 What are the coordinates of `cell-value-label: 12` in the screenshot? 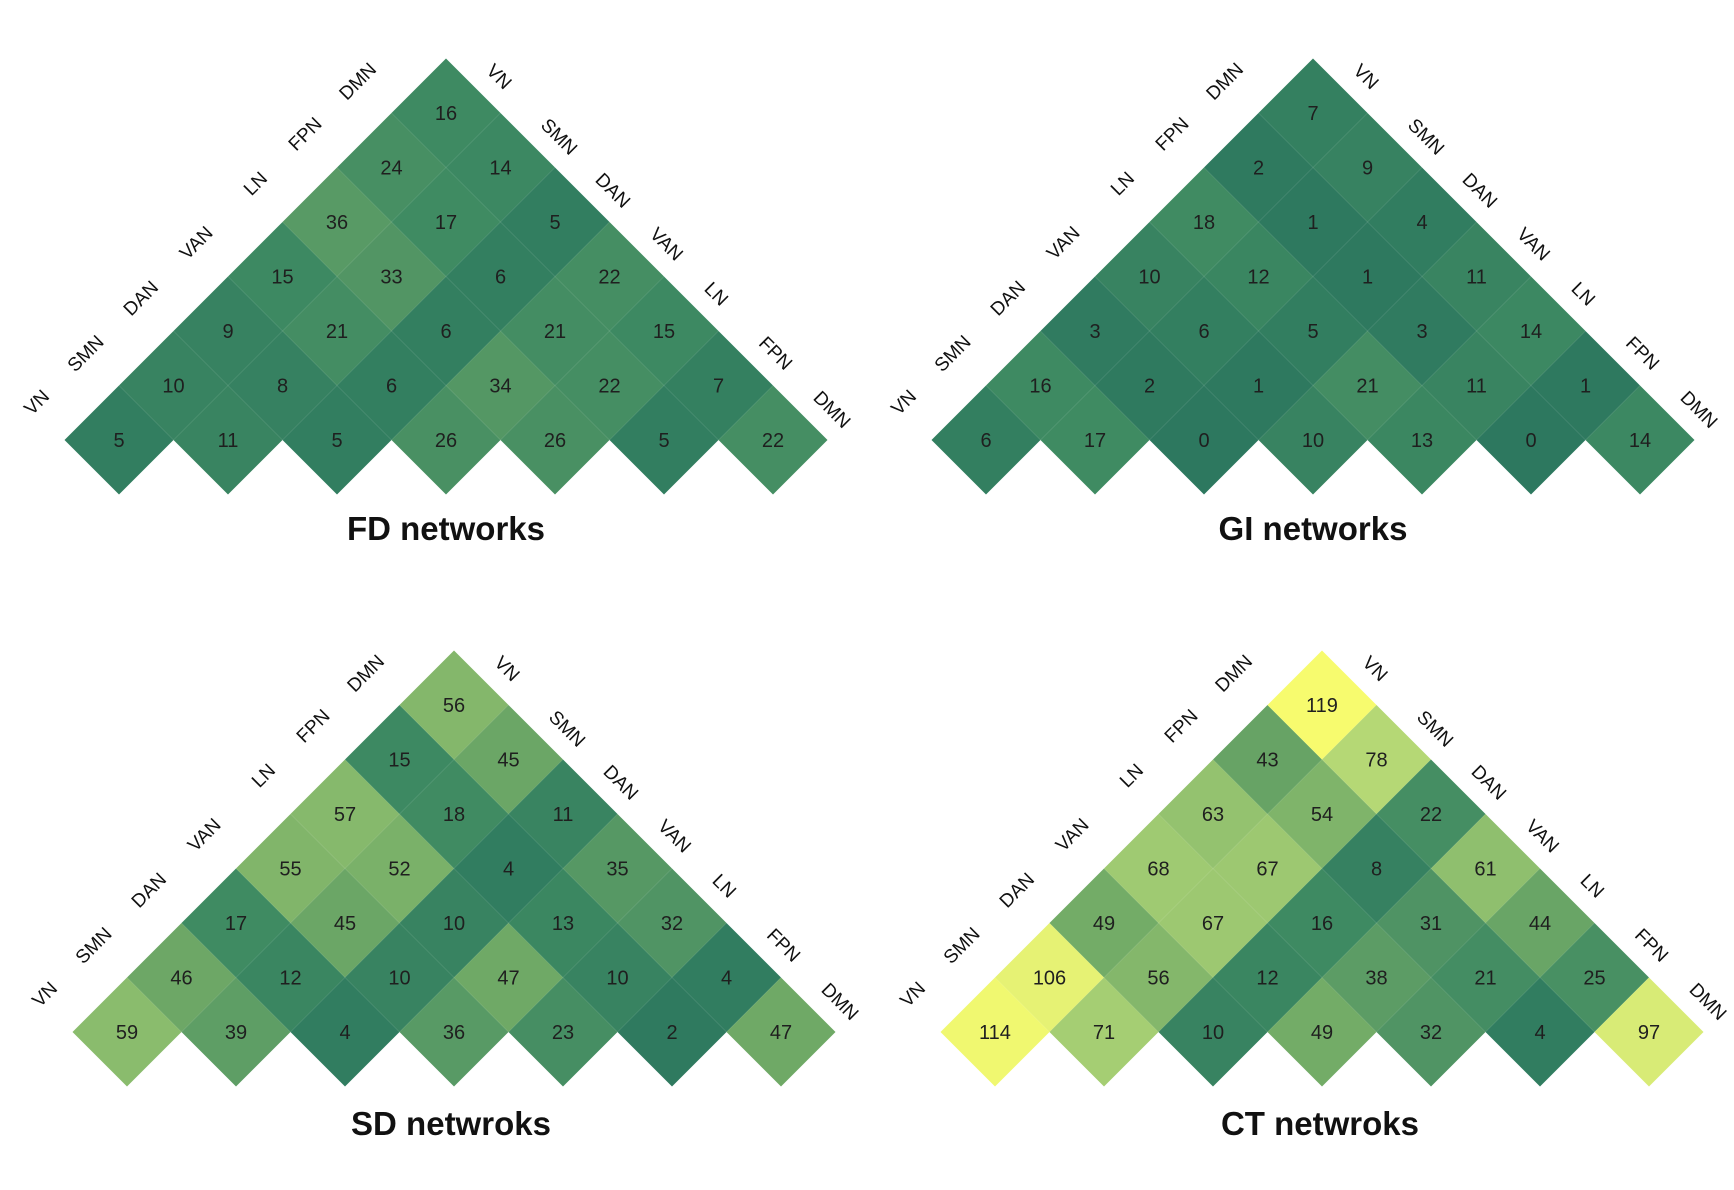 It's located at (1258, 278).